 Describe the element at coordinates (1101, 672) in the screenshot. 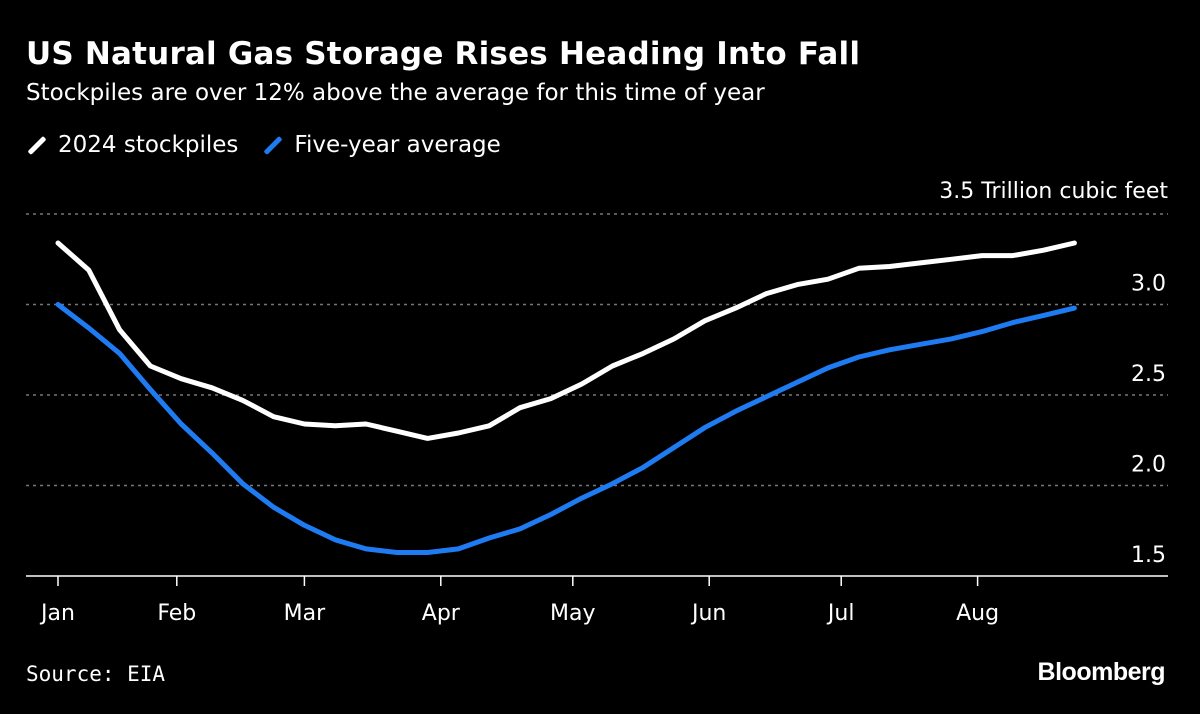

I see `bloomberg-logo: Bloomberg` at that location.